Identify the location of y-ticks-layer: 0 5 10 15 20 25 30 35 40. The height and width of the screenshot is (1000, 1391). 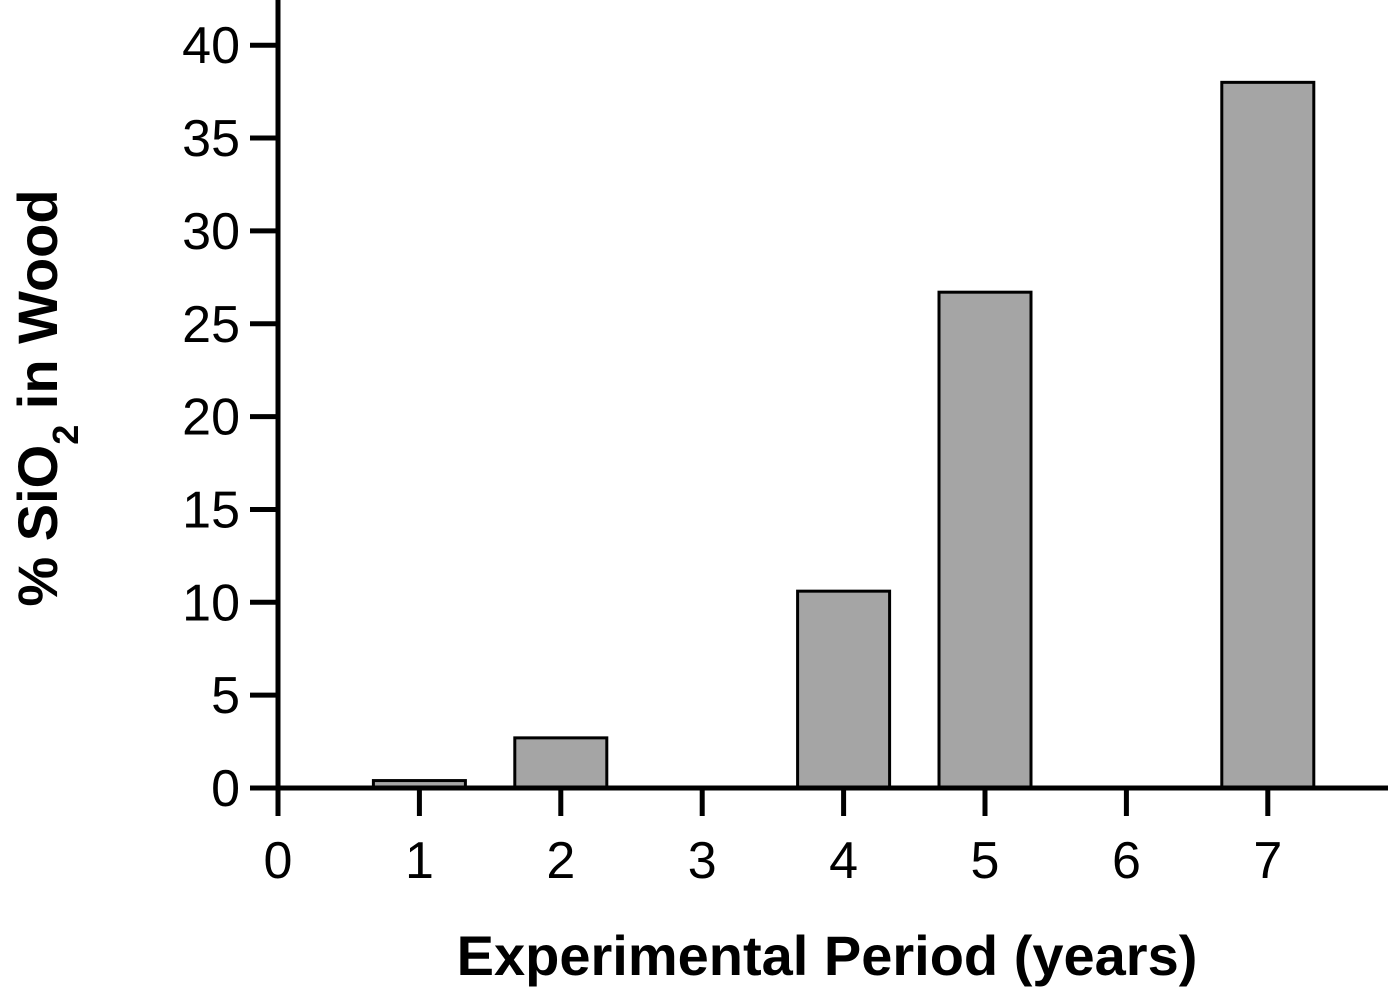
(230, 417).